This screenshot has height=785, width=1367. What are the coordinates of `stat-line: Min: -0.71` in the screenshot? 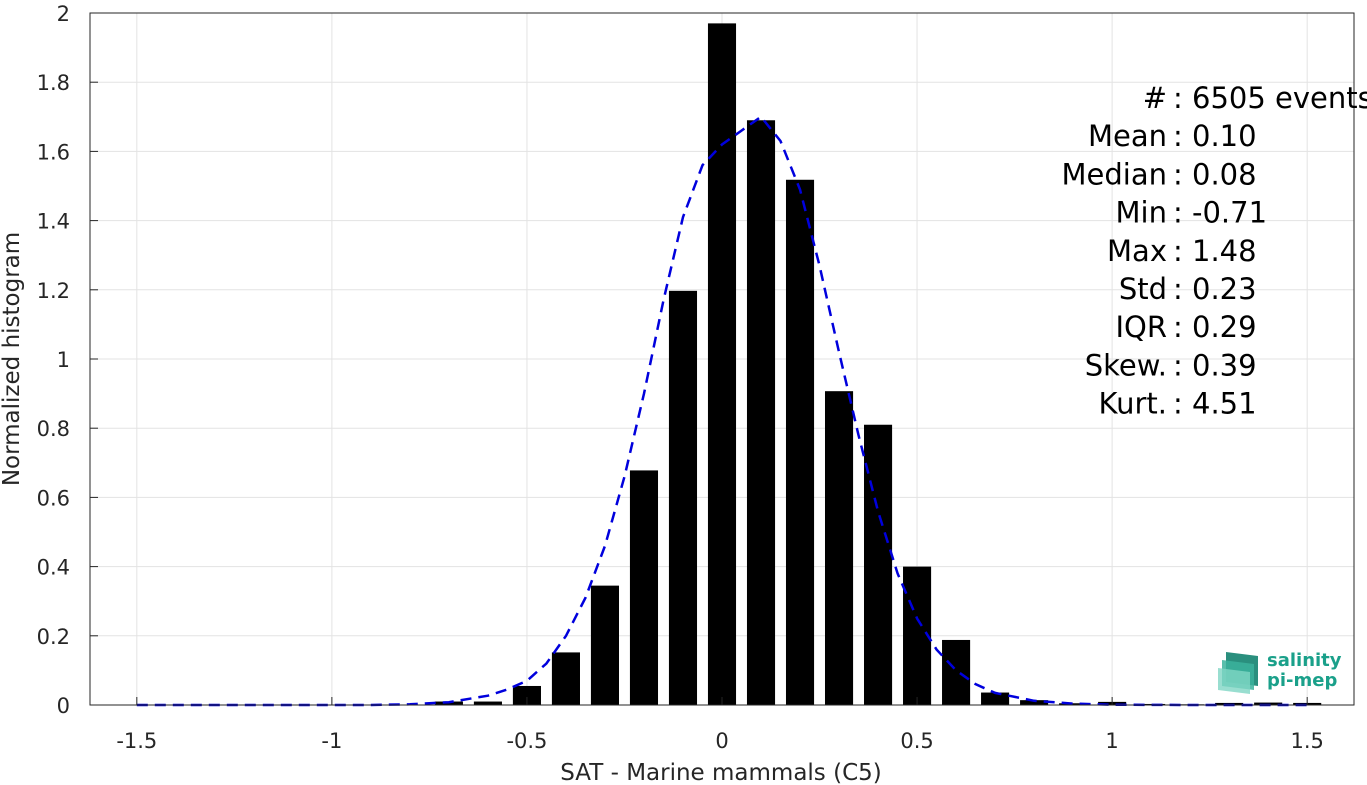 It's located at (1192, 213).